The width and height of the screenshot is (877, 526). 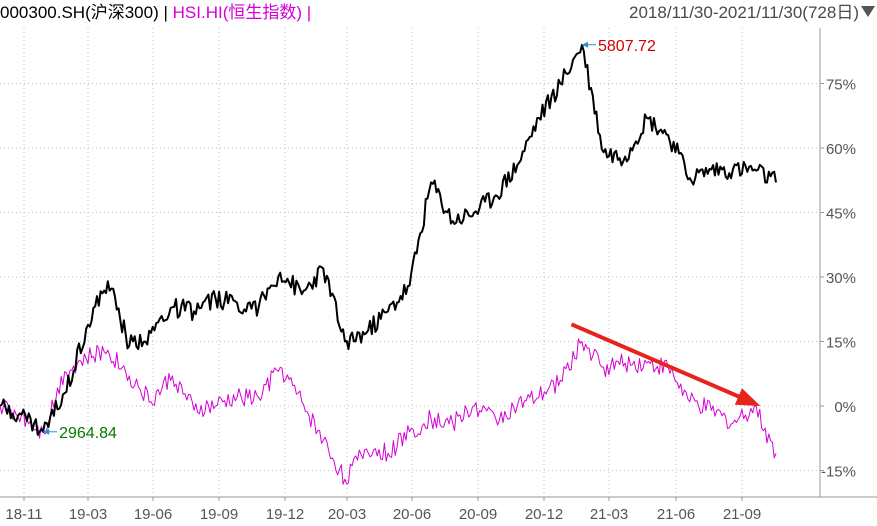 What do you see at coordinates (841, 149) in the screenshot?
I see `y-tick-label: 60%` at bounding box center [841, 149].